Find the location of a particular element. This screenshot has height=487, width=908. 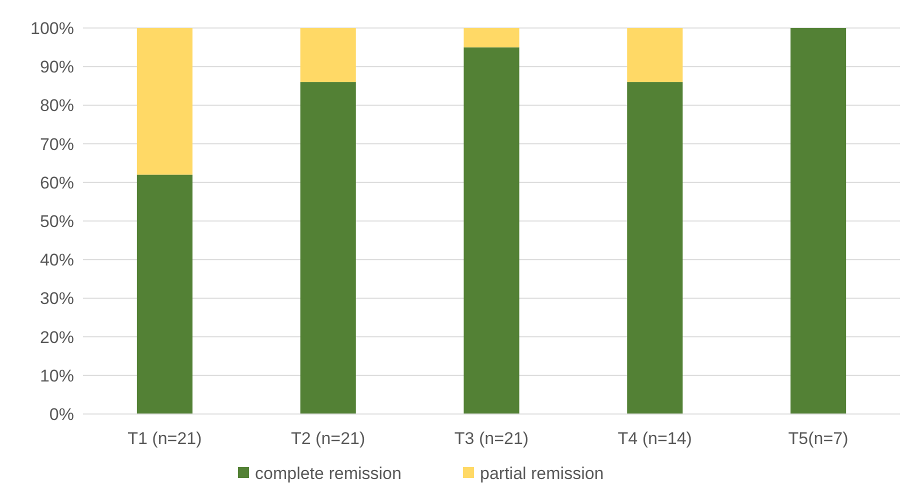

x-tick-label: T1 (n=21) is located at coordinates (165, 438).